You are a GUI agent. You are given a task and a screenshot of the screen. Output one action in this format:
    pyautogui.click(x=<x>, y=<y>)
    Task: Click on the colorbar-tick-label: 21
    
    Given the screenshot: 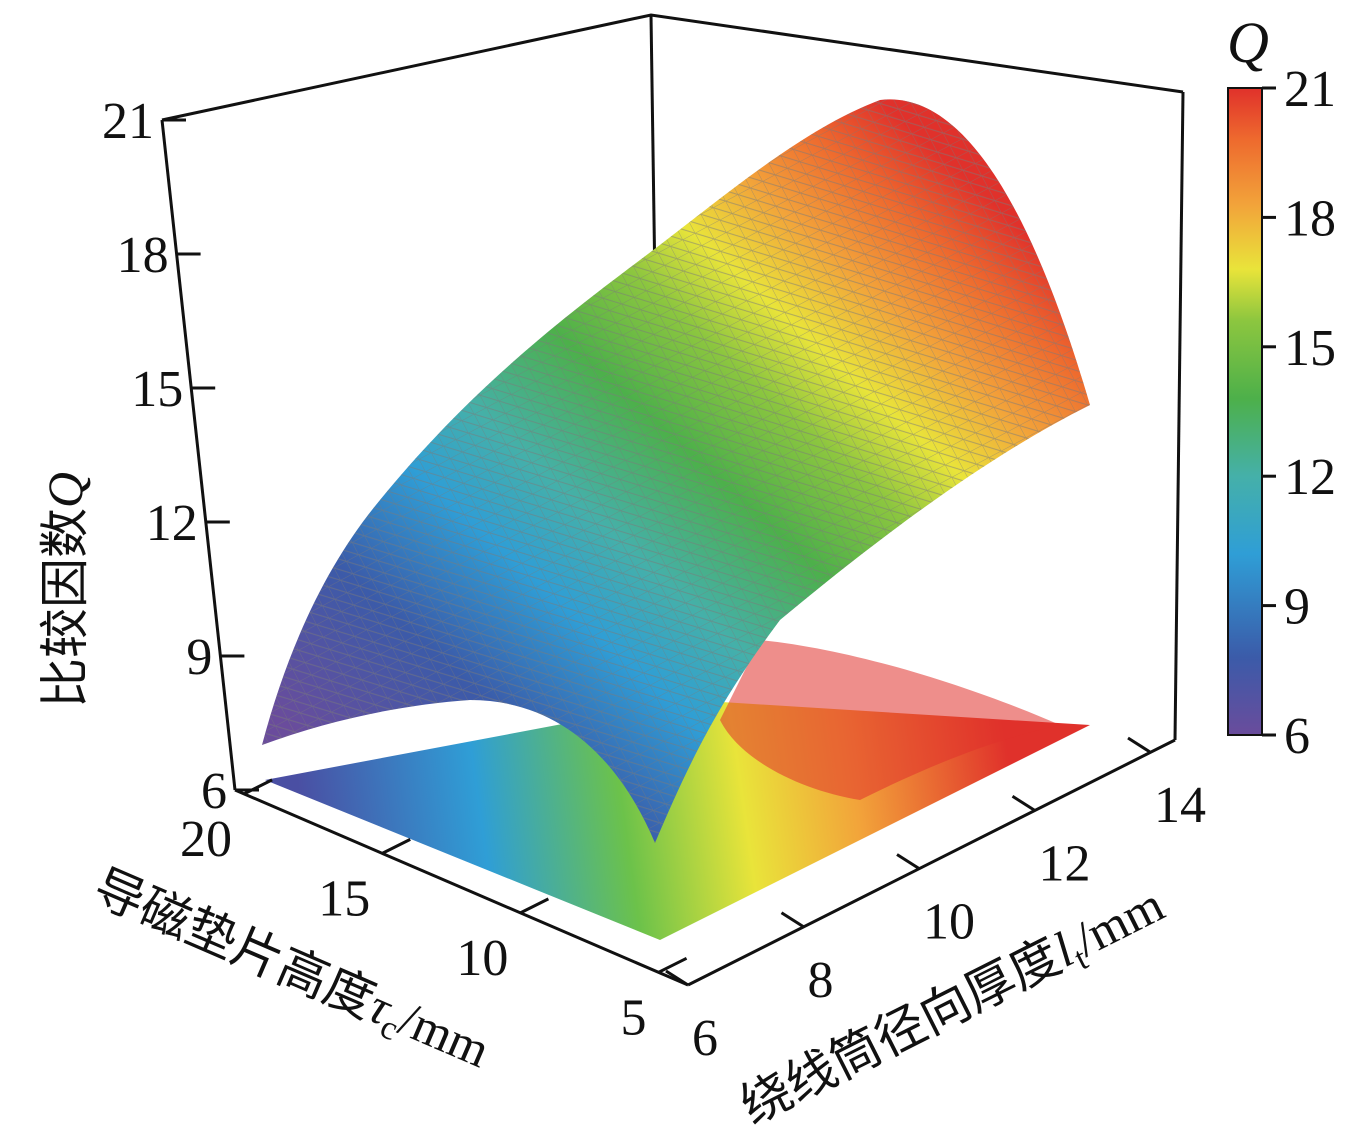 What is the action you would take?
    pyautogui.click(x=1310, y=89)
    